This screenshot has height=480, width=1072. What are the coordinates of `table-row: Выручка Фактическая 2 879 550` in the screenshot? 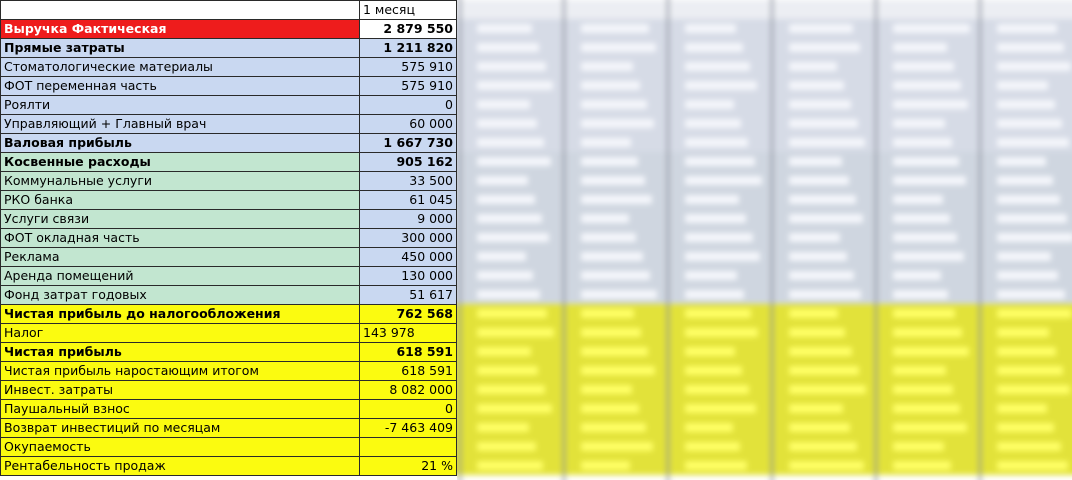 It's located at (228, 29).